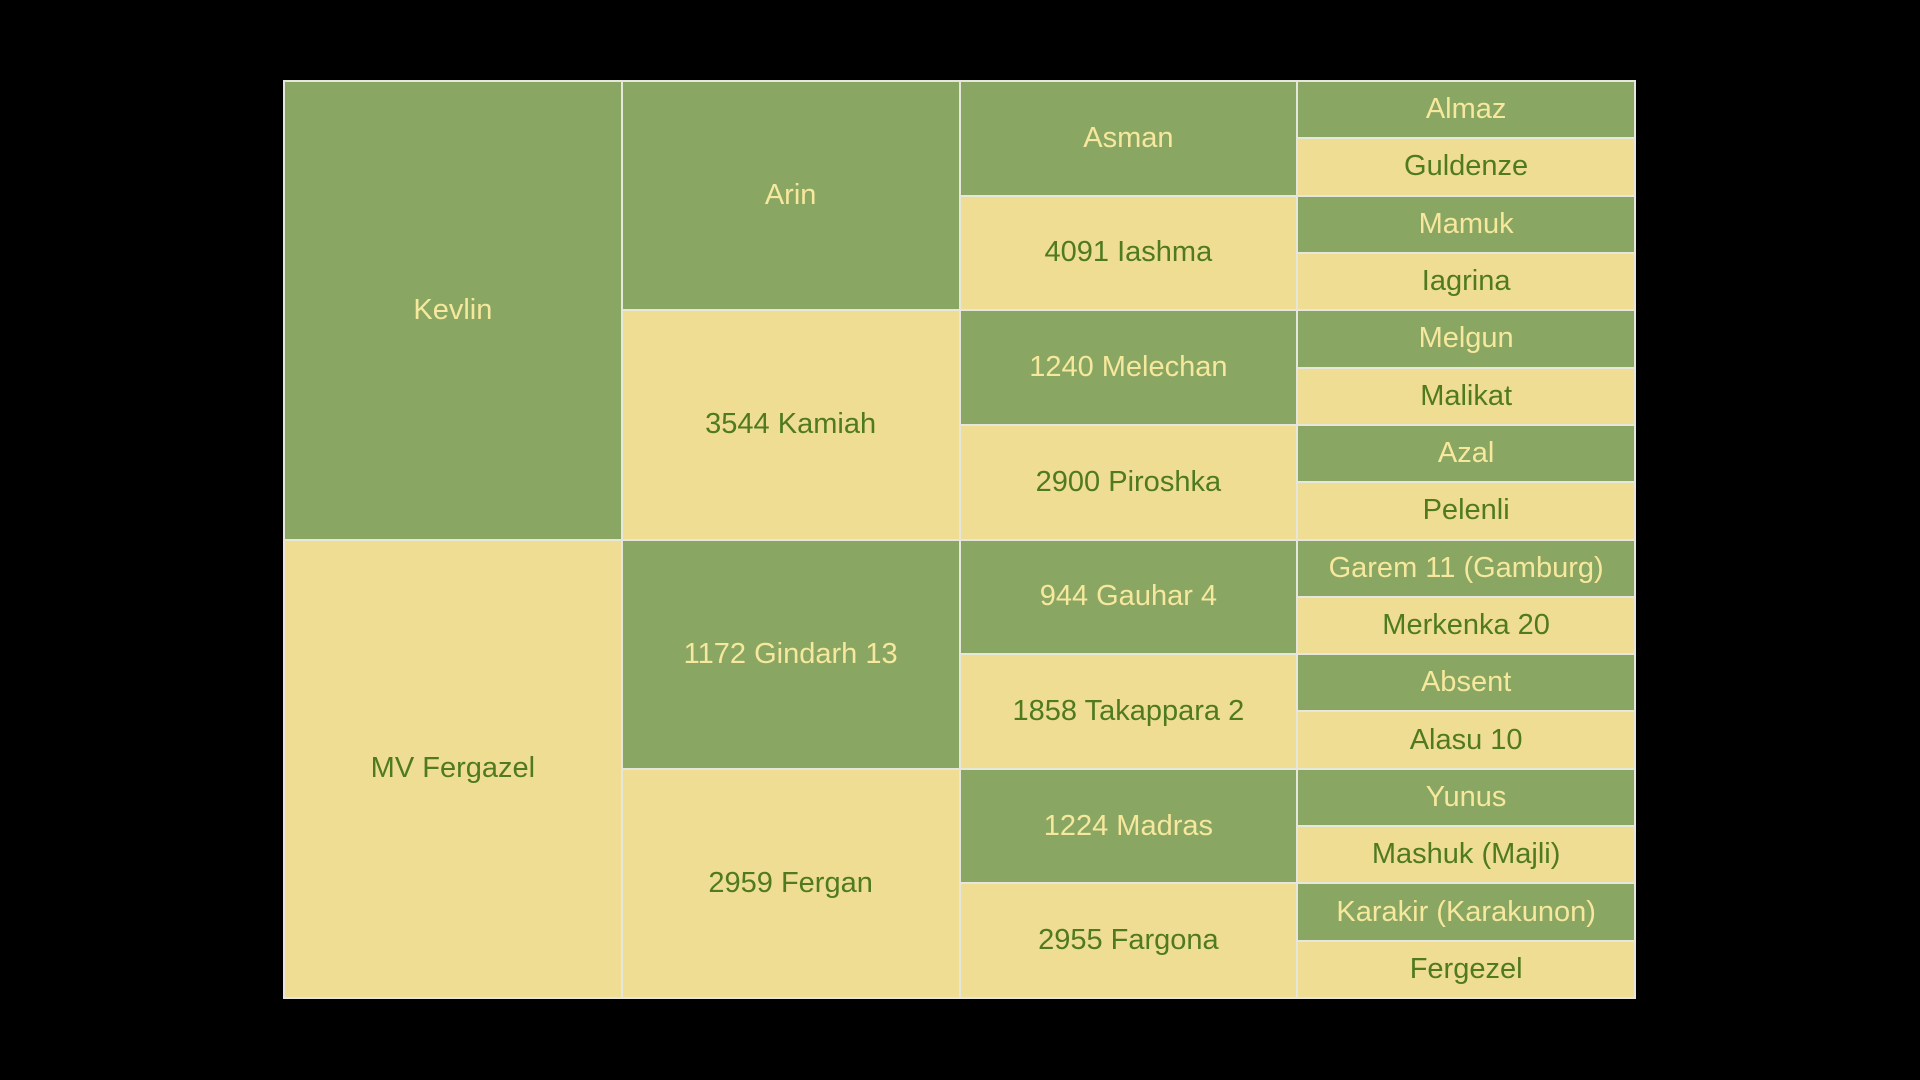 The image size is (1920, 1080). Describe the element at coordinates (1466, 224) in the screenshot. I see `pedigree-cell-sire: Mamuk` at that location.